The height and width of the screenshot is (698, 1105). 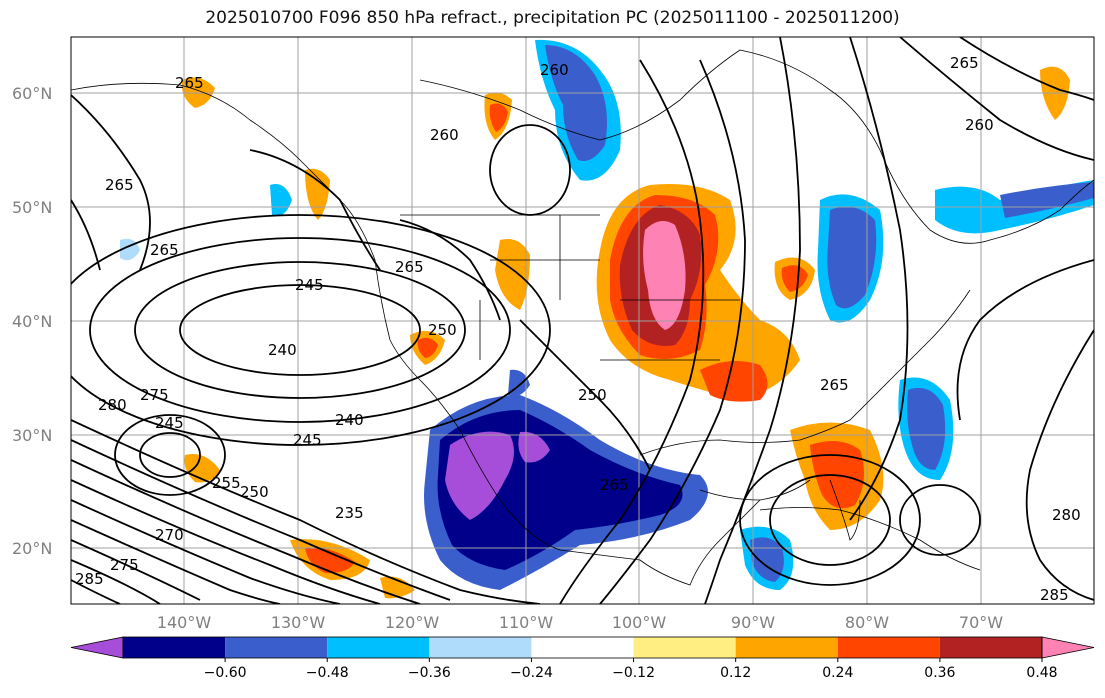 What do you see at coordinates (753, 622) in the screenshot?
I see `svg-text: 90°W` at bounding box center [753, 622].